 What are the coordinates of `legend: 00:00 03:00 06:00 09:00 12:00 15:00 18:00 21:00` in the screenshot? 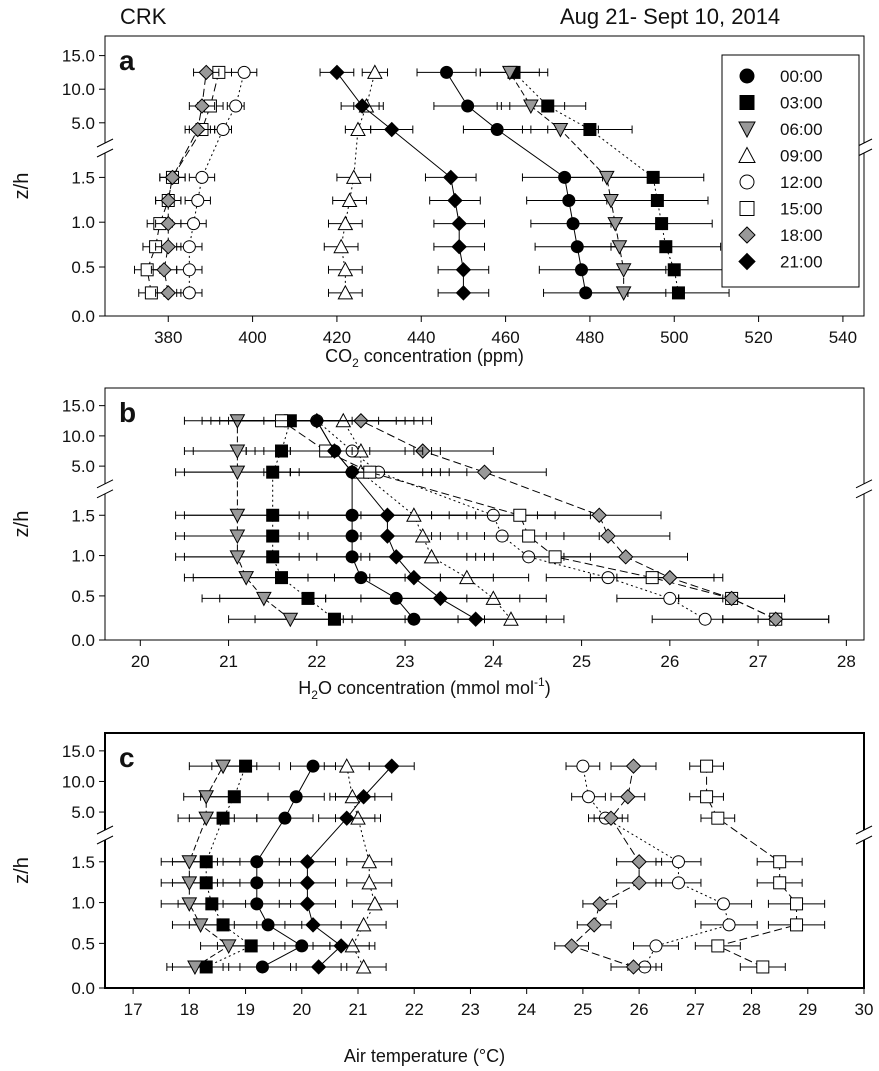 It's located at (790, 171).